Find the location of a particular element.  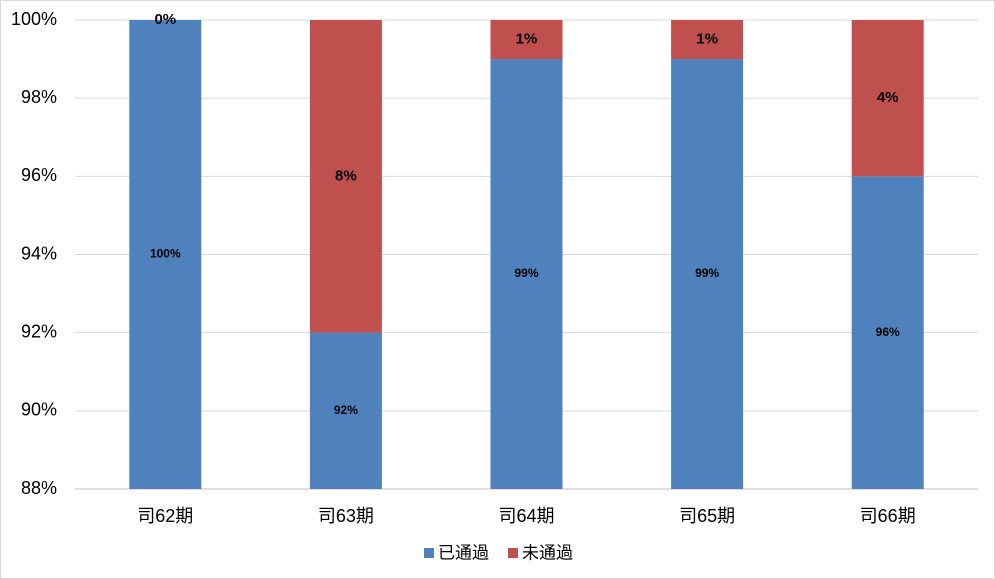

data-label: 100% is located at coordinates (165, 254).